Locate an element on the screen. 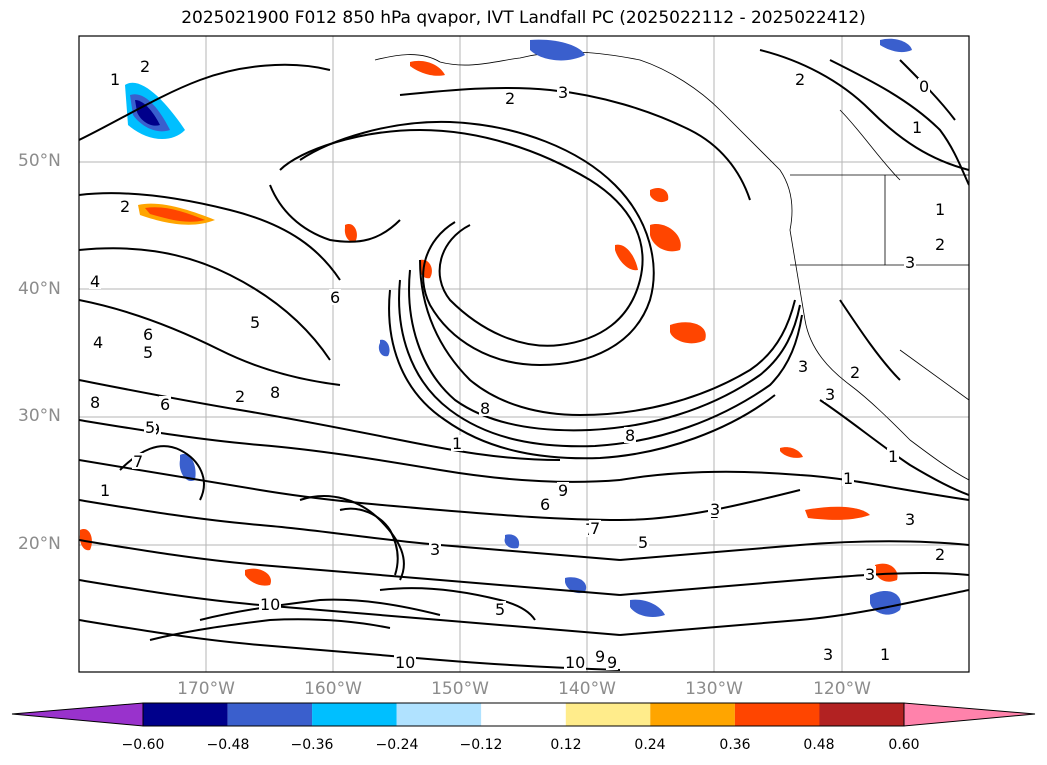  colorbar-tick: −0.12 is located at coordinates (481, 745).